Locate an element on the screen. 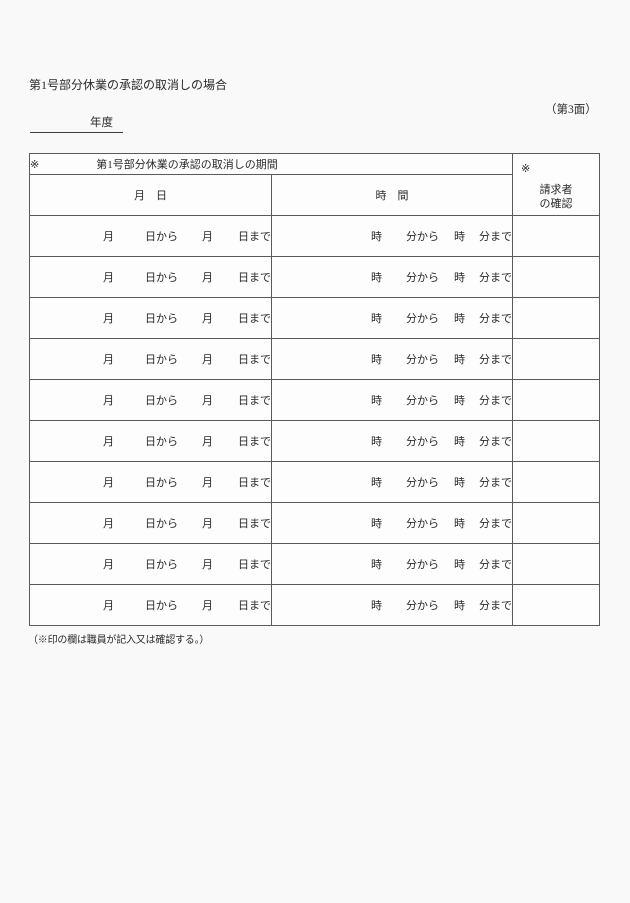  claimant-confirmation-header-cell: ※ 請求者 の確認 is located at coordinates (556, 184).